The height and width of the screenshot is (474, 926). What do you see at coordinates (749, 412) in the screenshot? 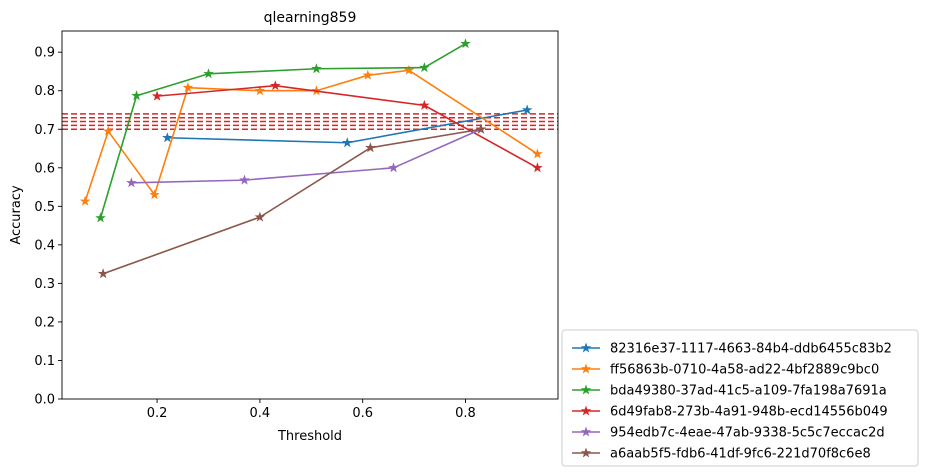
I see `legend-label: 6d49fab8-273b-4a91-948b-ecd14556b049` at bounding box center [749, 412].